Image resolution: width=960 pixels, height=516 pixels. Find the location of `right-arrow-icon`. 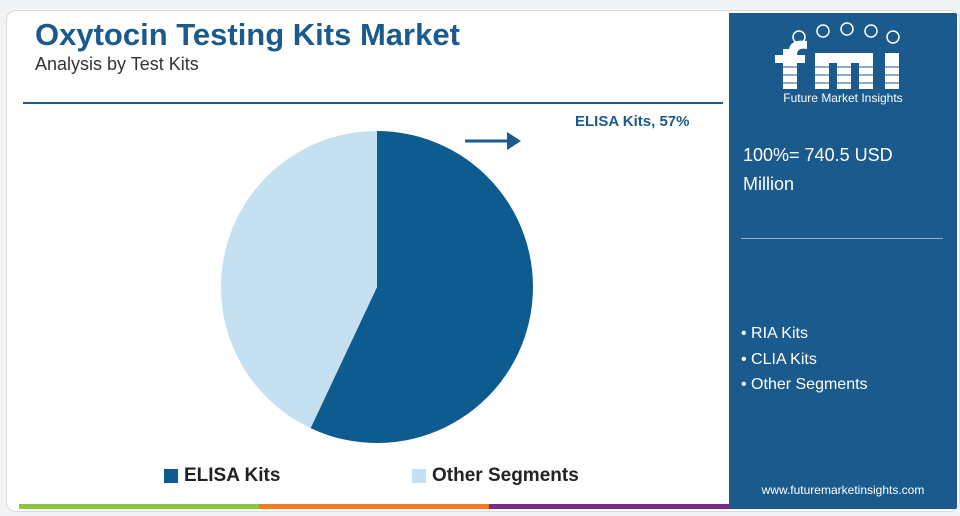

right-arrow-icon is located at coordinates (493, 141).